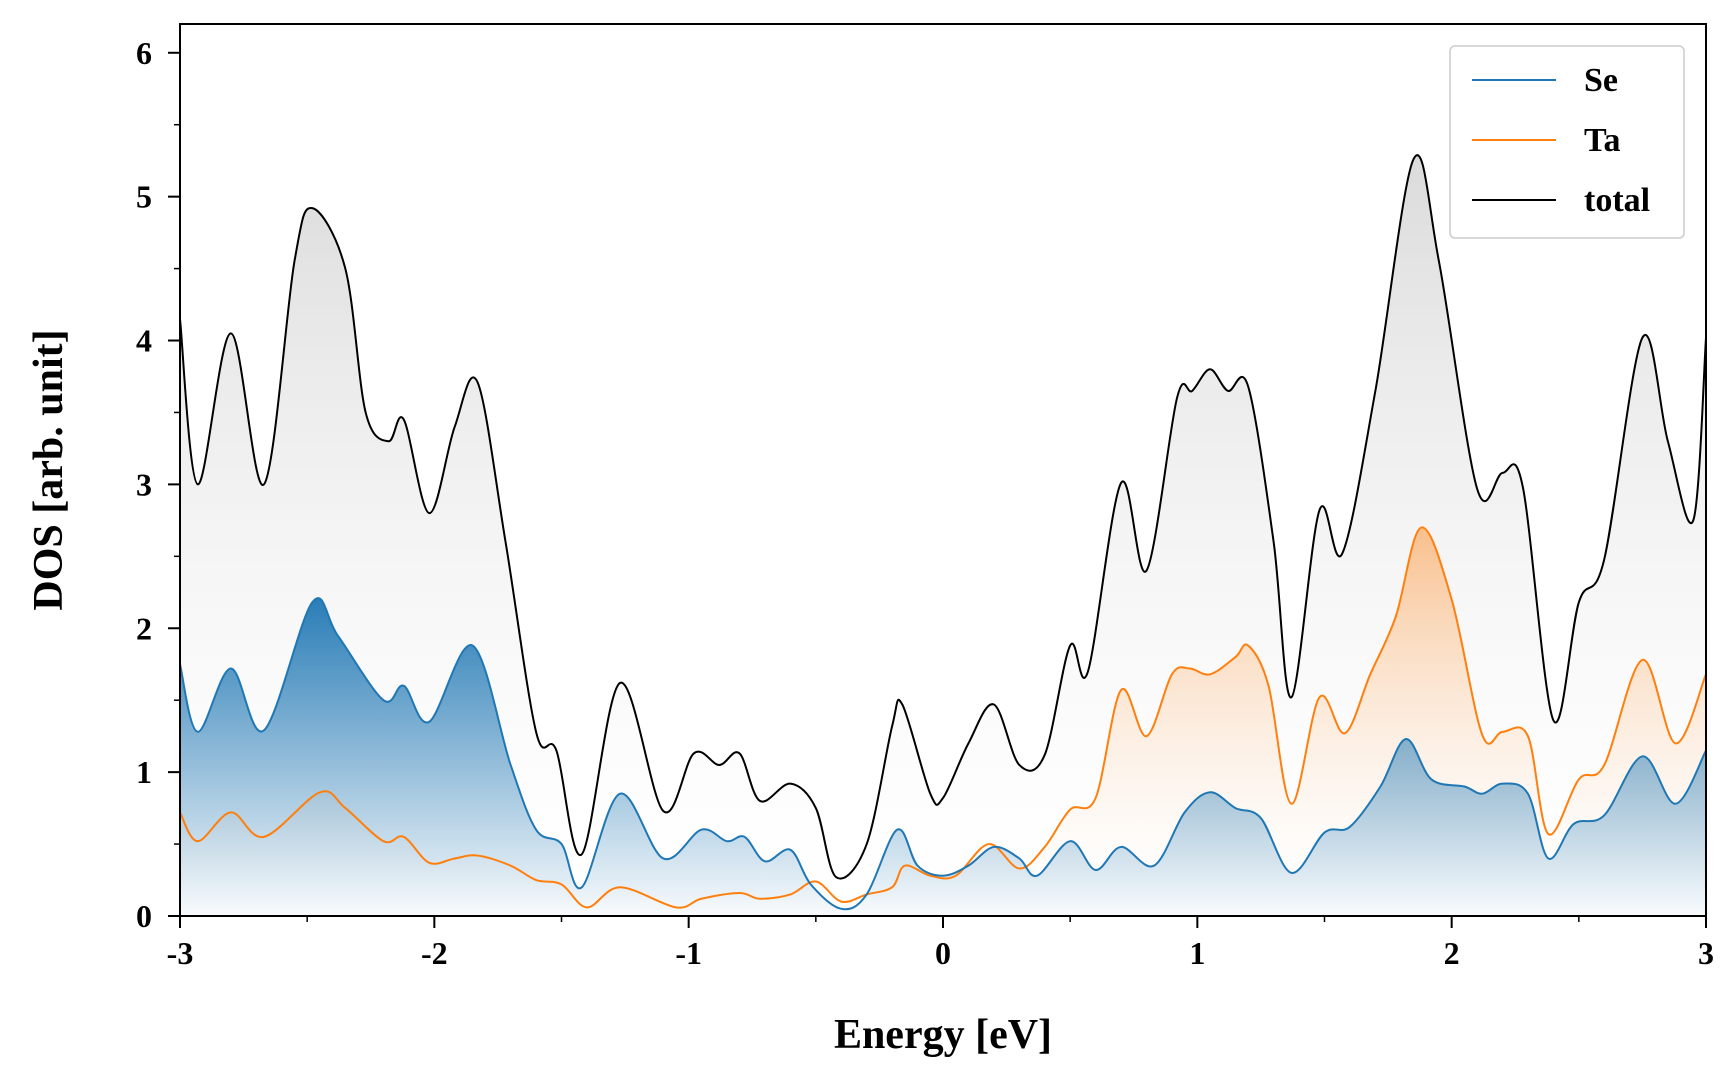 The height and width of the screenshot is (1080, 1728). What do you see at coordinates (144, 628) in the screenshot?
I see `y-tick-label: 2` at bounding box center [144, 628].